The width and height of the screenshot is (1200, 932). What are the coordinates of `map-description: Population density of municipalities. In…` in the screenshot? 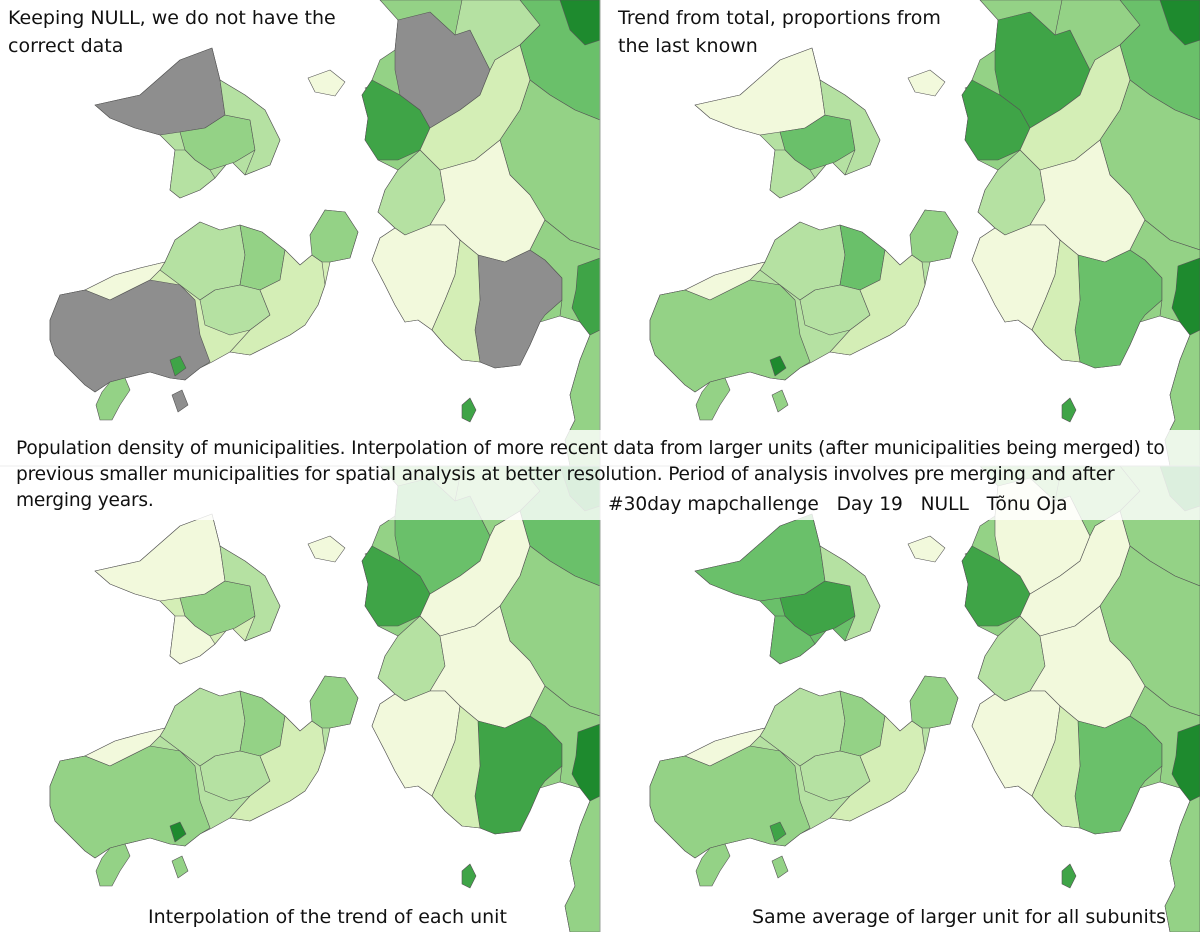 It's located at (590, 474).